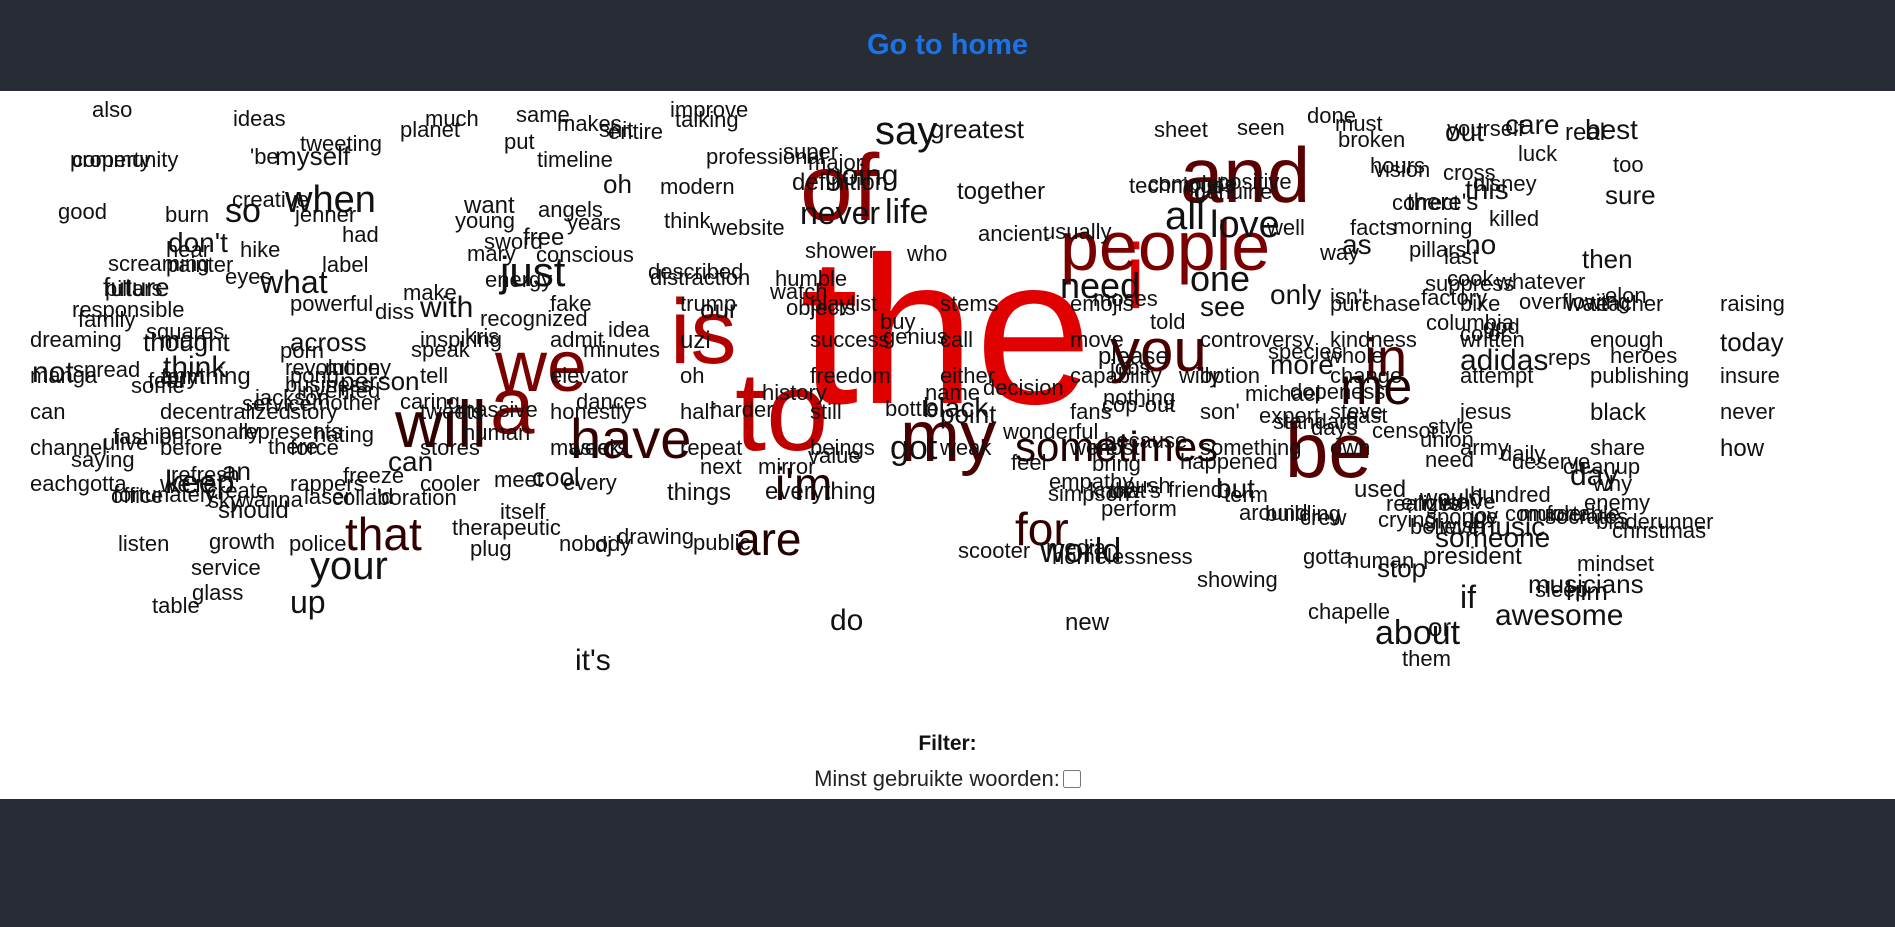 The width and height of the screenshot is (1895, 927). Describe the element at coordinates (595, 447) in the screenshot. I see `cloud-word: week` at that location.